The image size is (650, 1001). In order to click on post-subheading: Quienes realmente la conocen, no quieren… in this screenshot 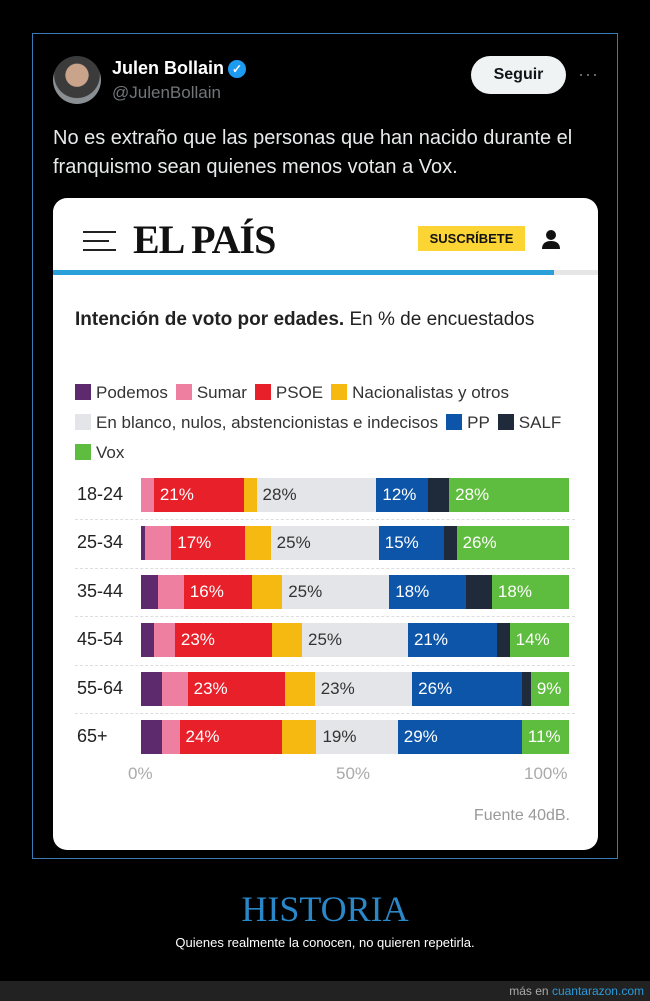, I will do `click(325, 942)`.